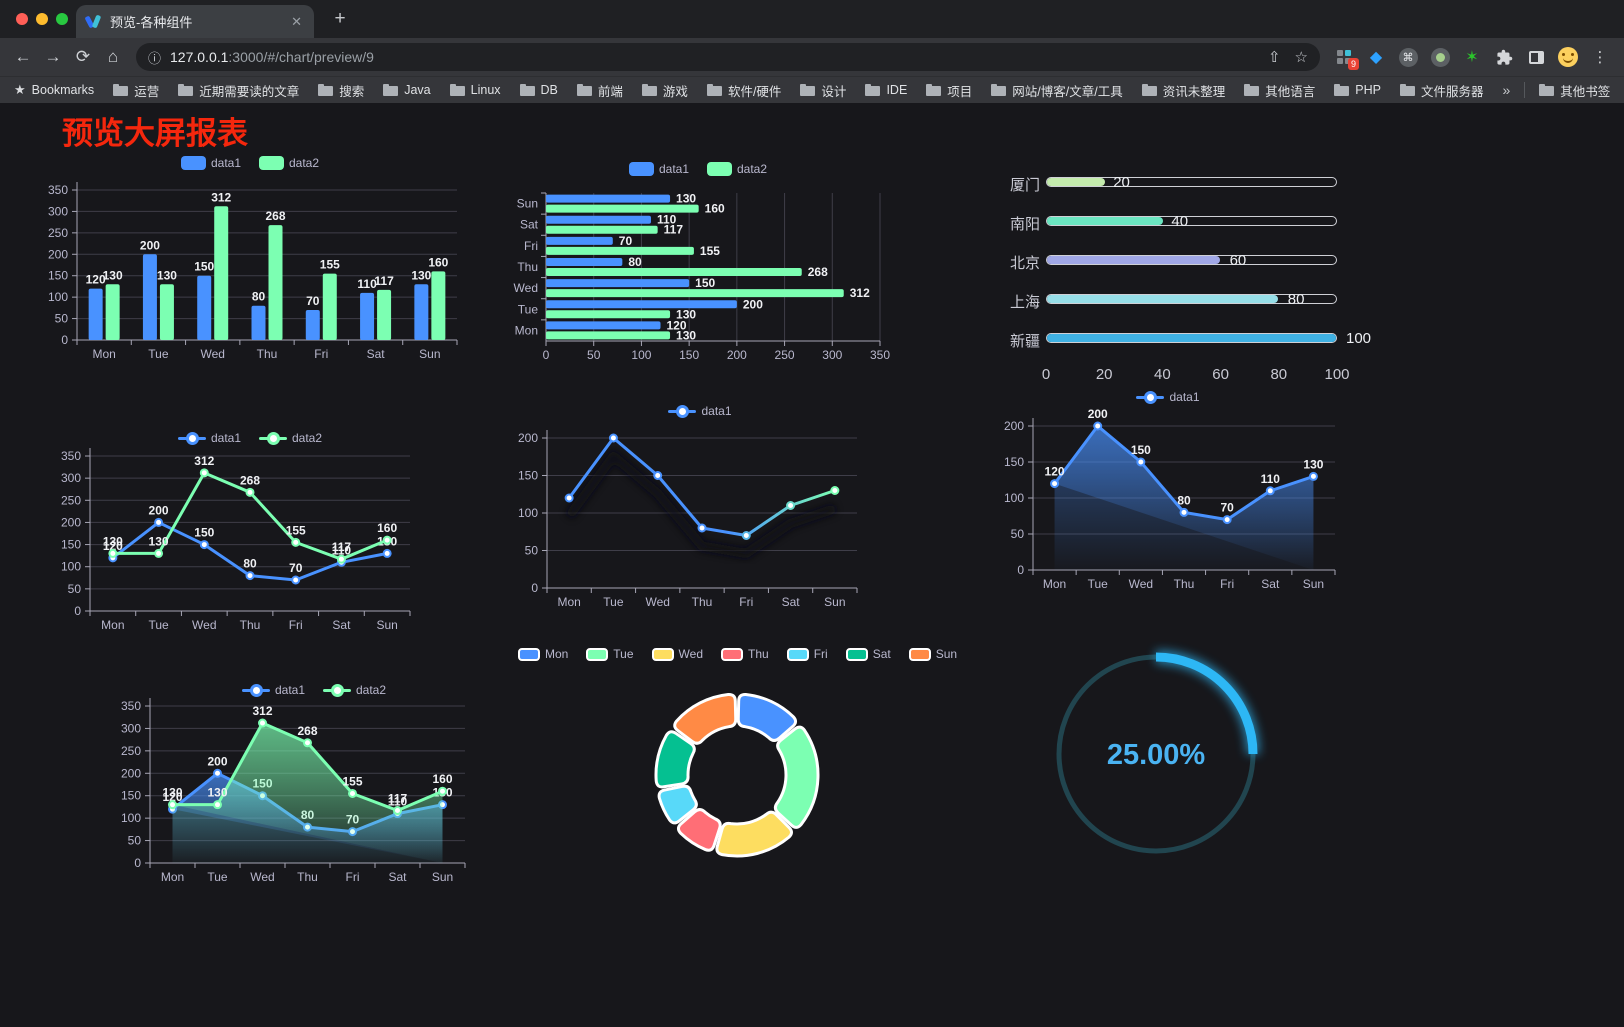 This screenshot has height=1027, width=1624. I want to click on y-axis-label: 100, so click(528, 513).